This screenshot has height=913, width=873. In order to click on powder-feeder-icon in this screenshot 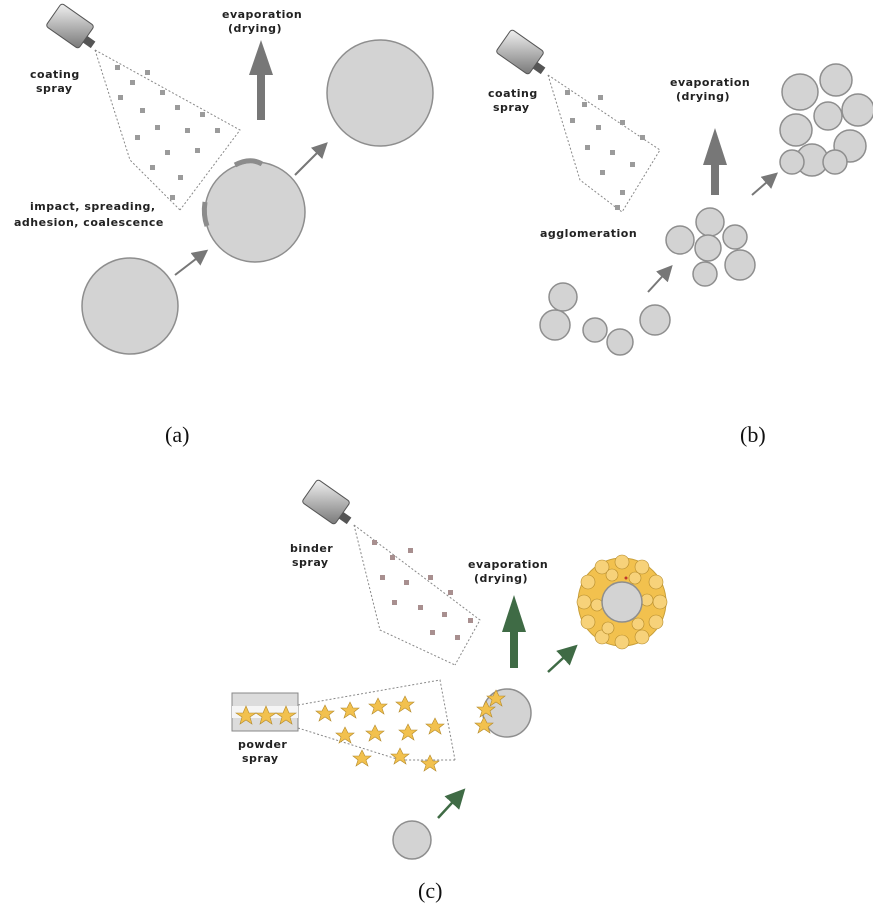, I will do `click(265, 712)`.